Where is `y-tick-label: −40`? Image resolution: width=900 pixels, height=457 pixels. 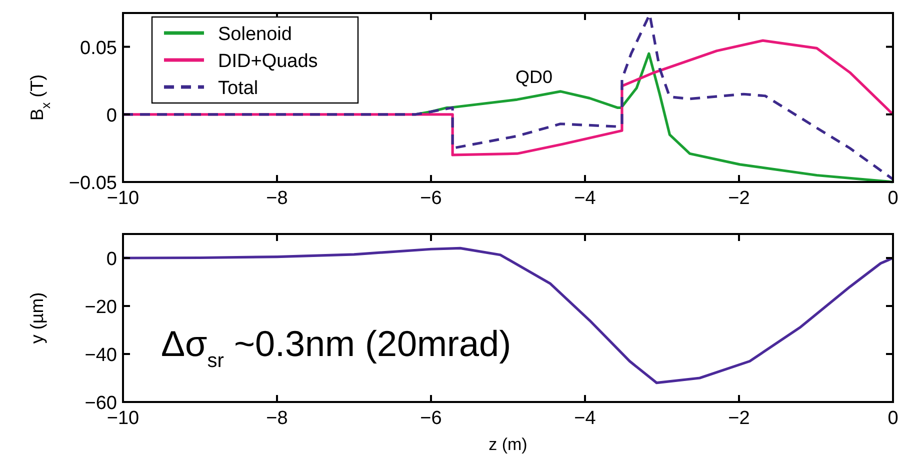 y-tick-label: −40 is located at coordinates (100, 355).